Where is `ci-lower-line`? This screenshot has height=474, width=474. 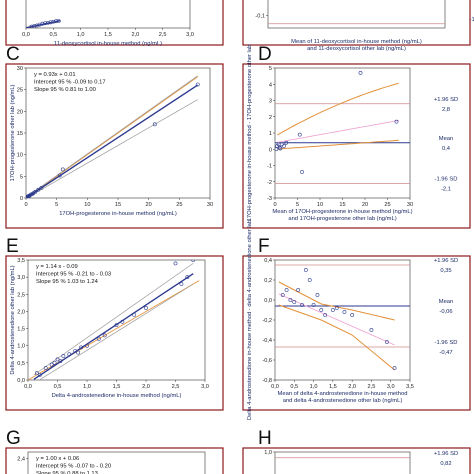
ci-lower-line is located at coordinates (112, 148).